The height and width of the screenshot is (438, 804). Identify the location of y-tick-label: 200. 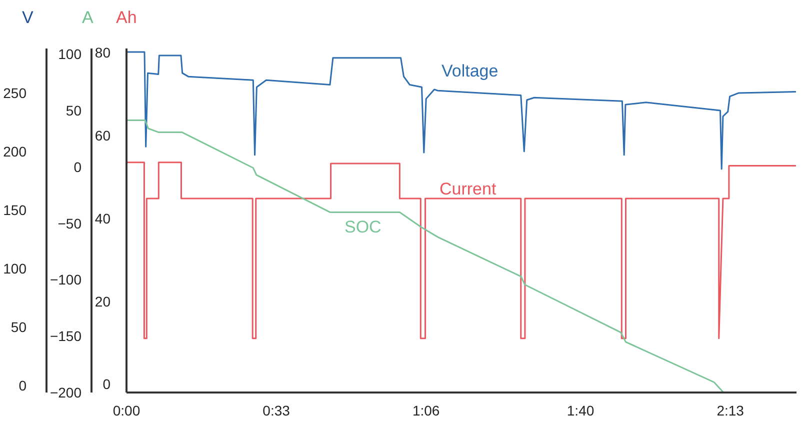
(15, 151).